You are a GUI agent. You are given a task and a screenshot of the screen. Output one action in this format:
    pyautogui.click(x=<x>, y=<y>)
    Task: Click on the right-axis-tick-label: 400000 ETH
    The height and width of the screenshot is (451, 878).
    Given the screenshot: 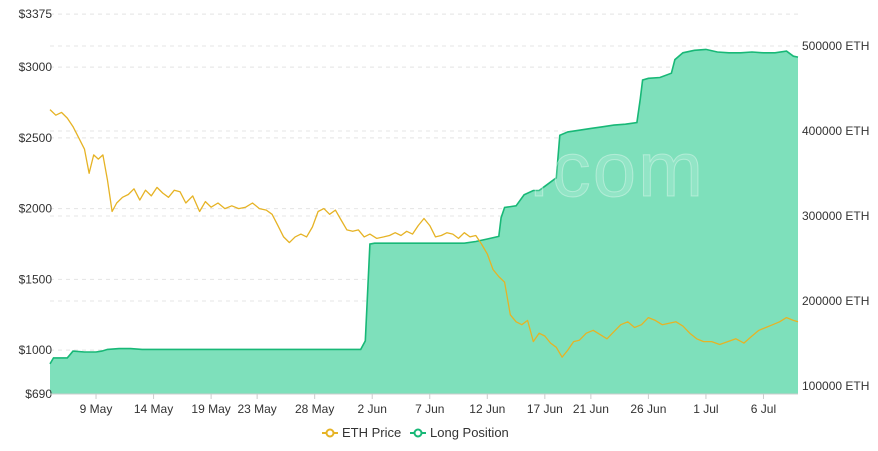 What is the action you would take?
    pyautogui.click(x=835, y=131)
    